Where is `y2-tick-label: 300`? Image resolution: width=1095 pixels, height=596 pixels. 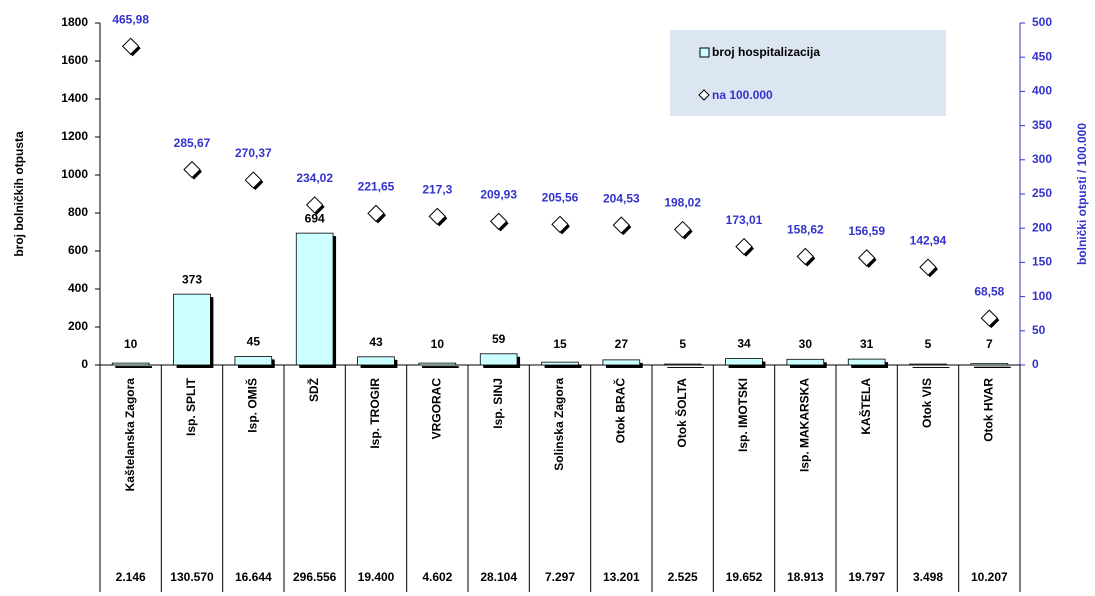
y2-tick-label: 300 is located at coordinates (1042, 159).